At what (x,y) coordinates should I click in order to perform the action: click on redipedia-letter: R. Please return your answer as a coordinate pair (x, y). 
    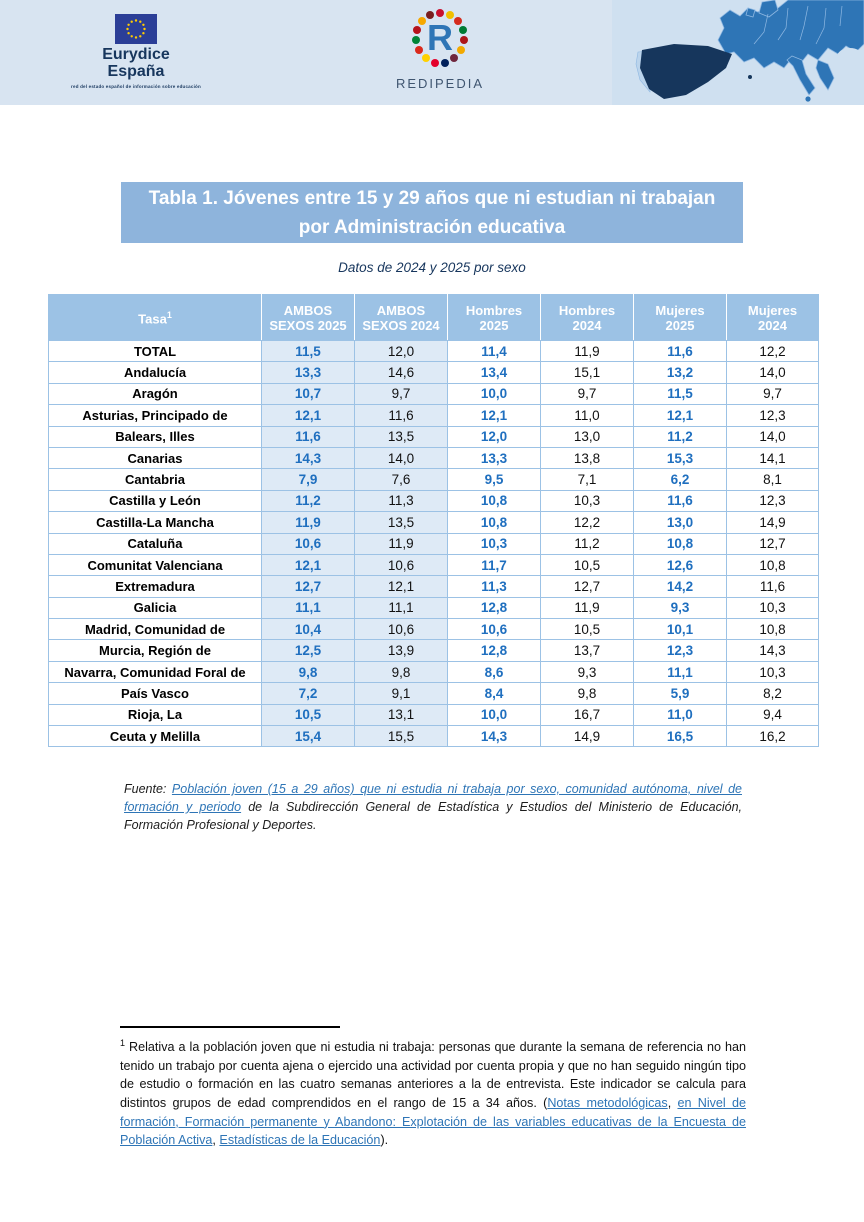
    Looking at the image, I should click on (440, 37).